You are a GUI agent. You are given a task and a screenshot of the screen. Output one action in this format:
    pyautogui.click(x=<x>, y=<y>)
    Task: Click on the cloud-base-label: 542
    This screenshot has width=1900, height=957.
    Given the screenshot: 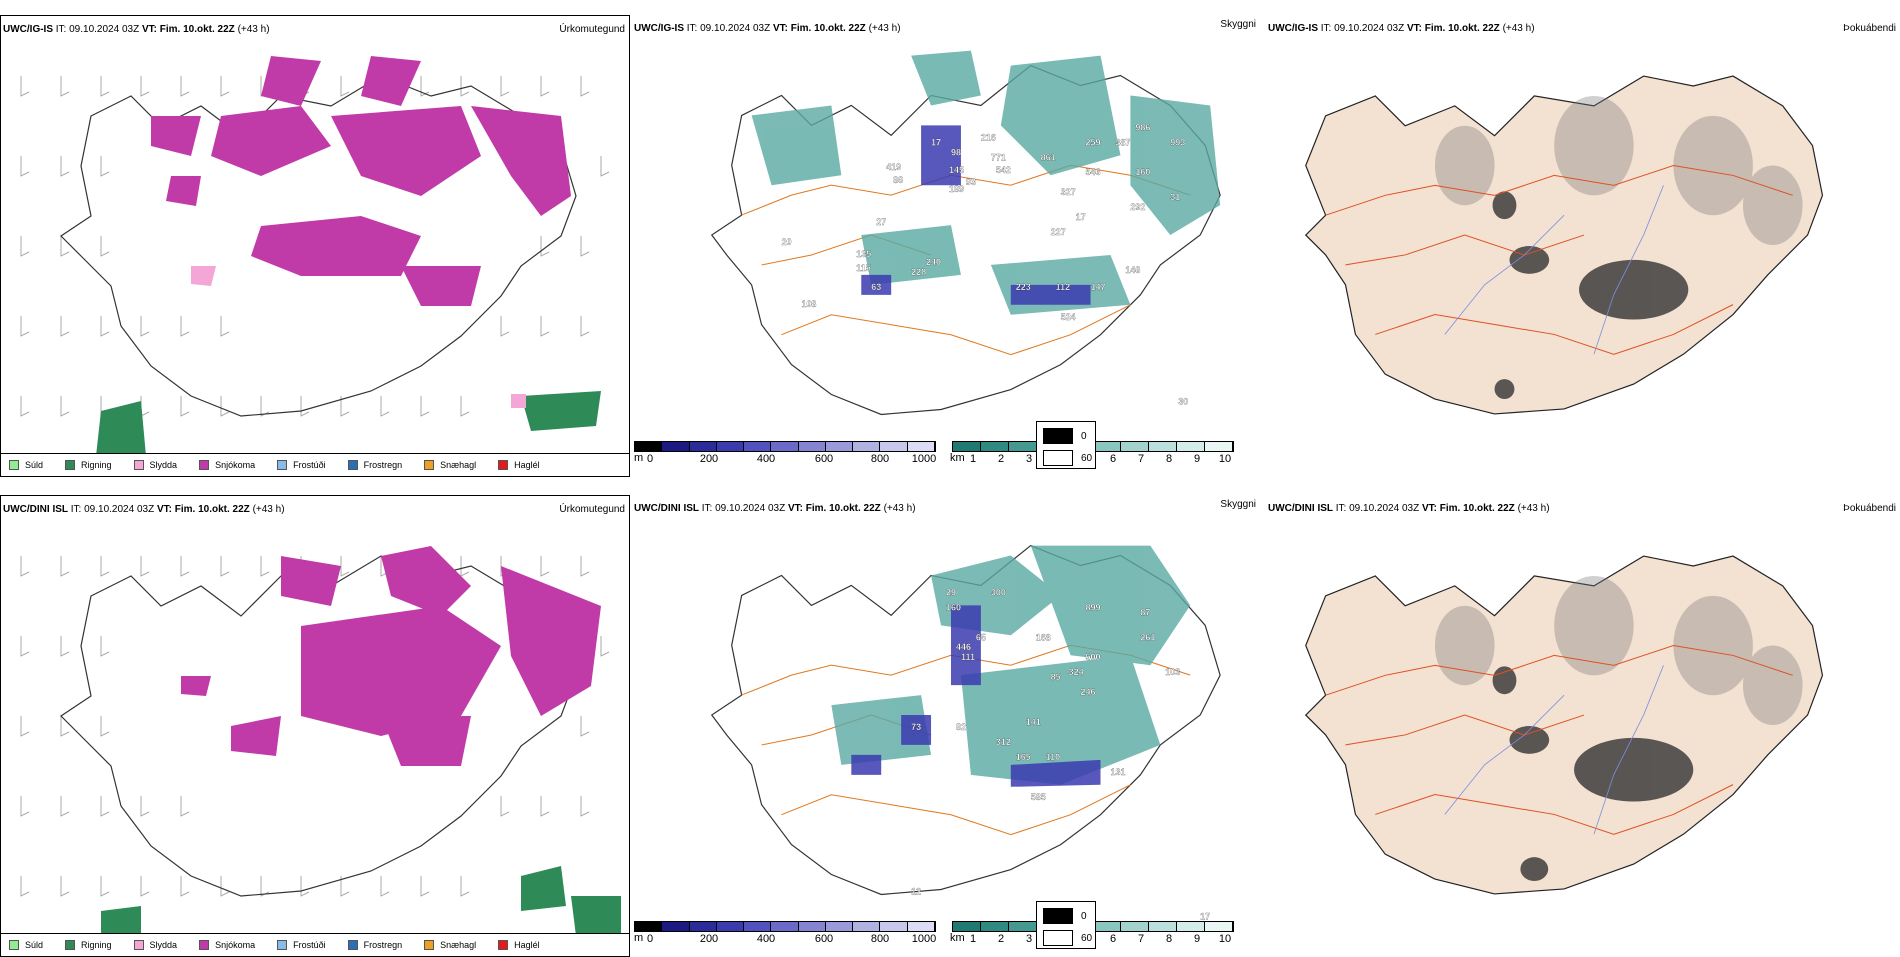 What is the action you would take?
    pyautogui.click(x=1003, y=170)
    